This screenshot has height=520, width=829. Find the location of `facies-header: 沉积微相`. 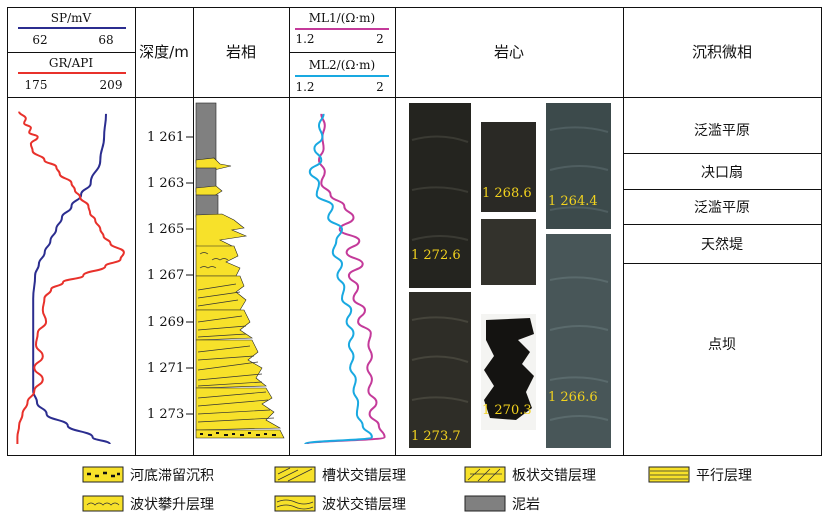

facies-header: 沉积微相 is located at coordinates (722, 52).